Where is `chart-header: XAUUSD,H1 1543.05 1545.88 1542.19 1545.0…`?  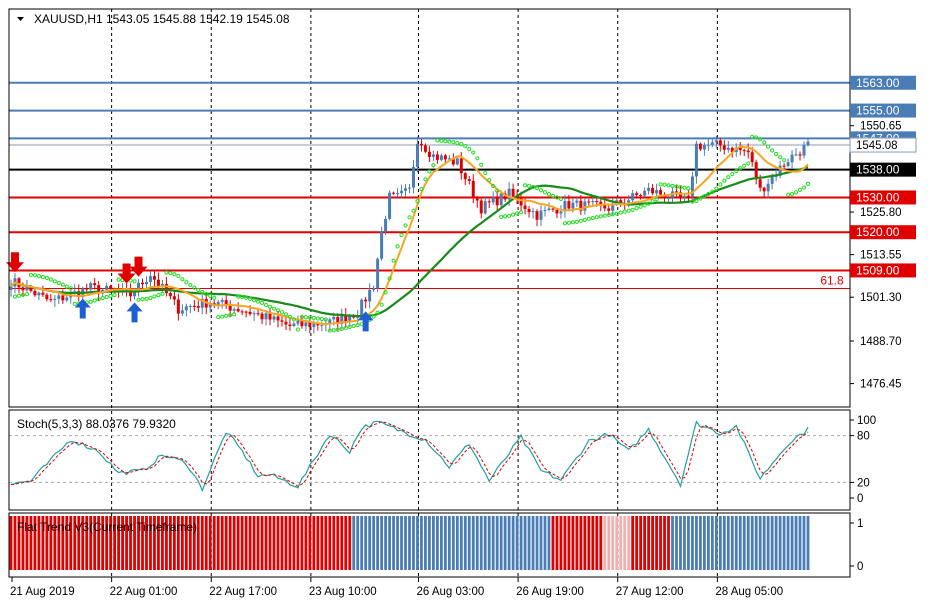
chart-header: XAUUSD,H1 1543.05 1545.88 1542.19 1545.0… is located at coordinates (153, 19).